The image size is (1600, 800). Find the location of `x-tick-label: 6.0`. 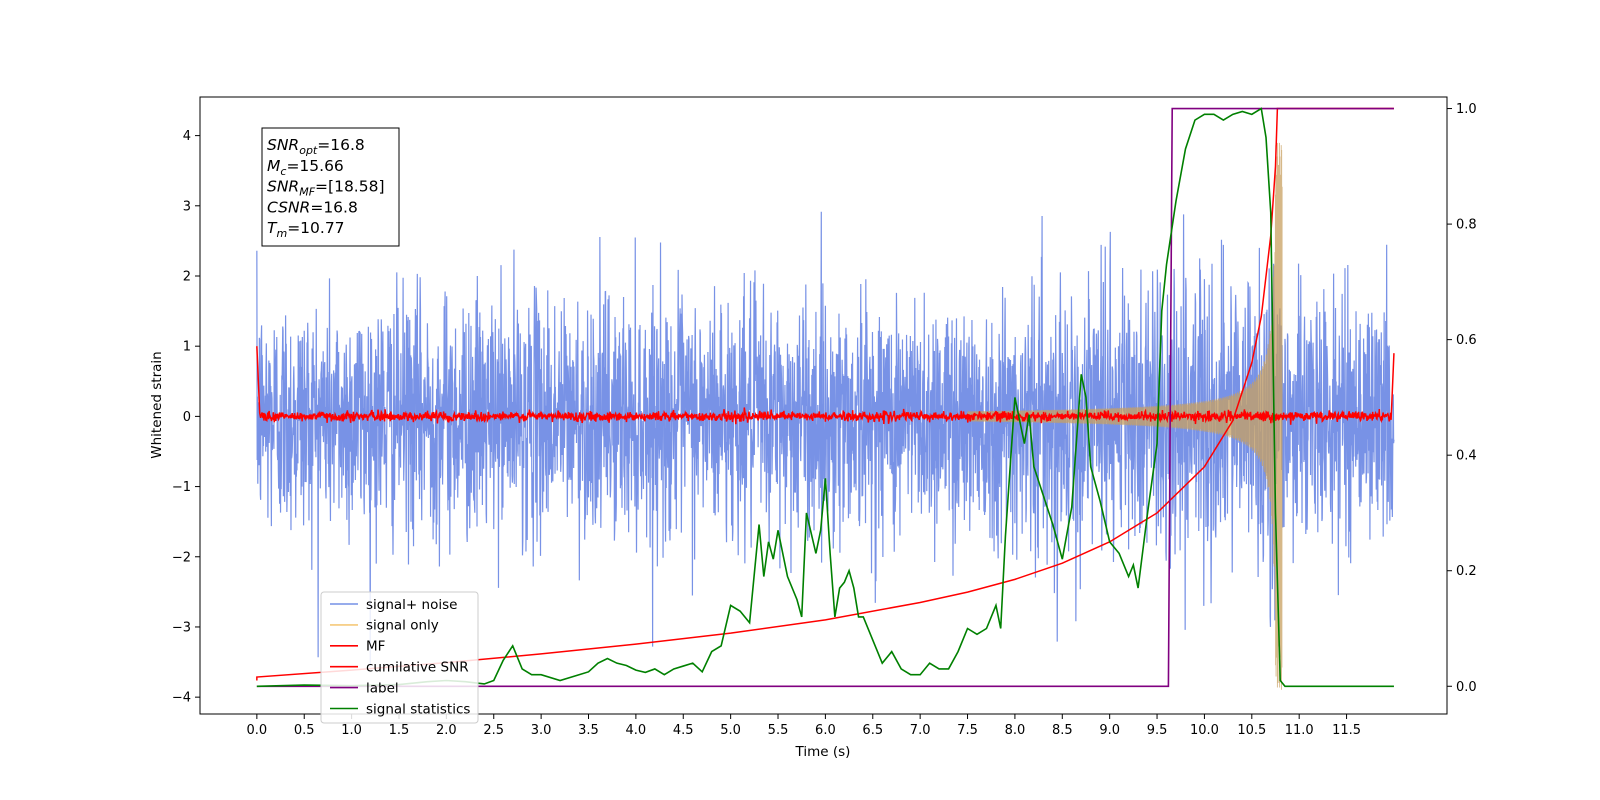

x-tick-label: 6.0 is located at coordinates (825, 730).